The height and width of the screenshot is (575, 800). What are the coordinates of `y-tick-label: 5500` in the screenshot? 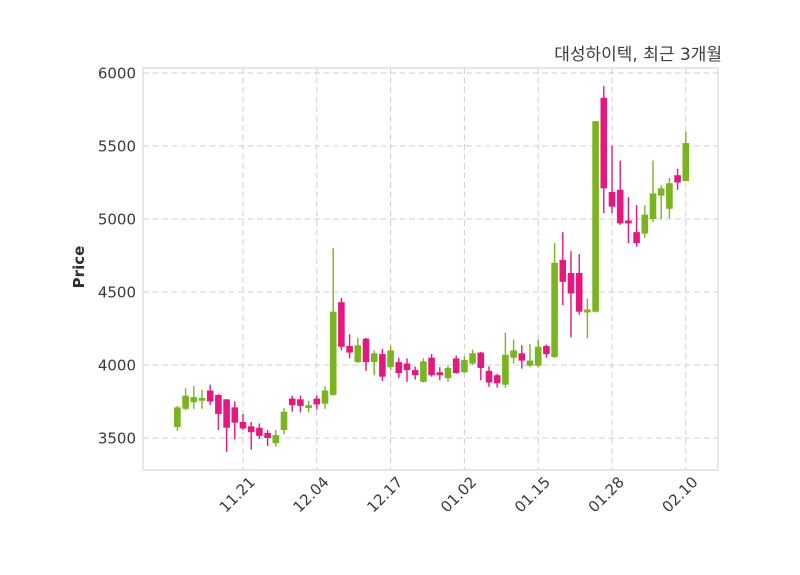 It's located at (117, 147).